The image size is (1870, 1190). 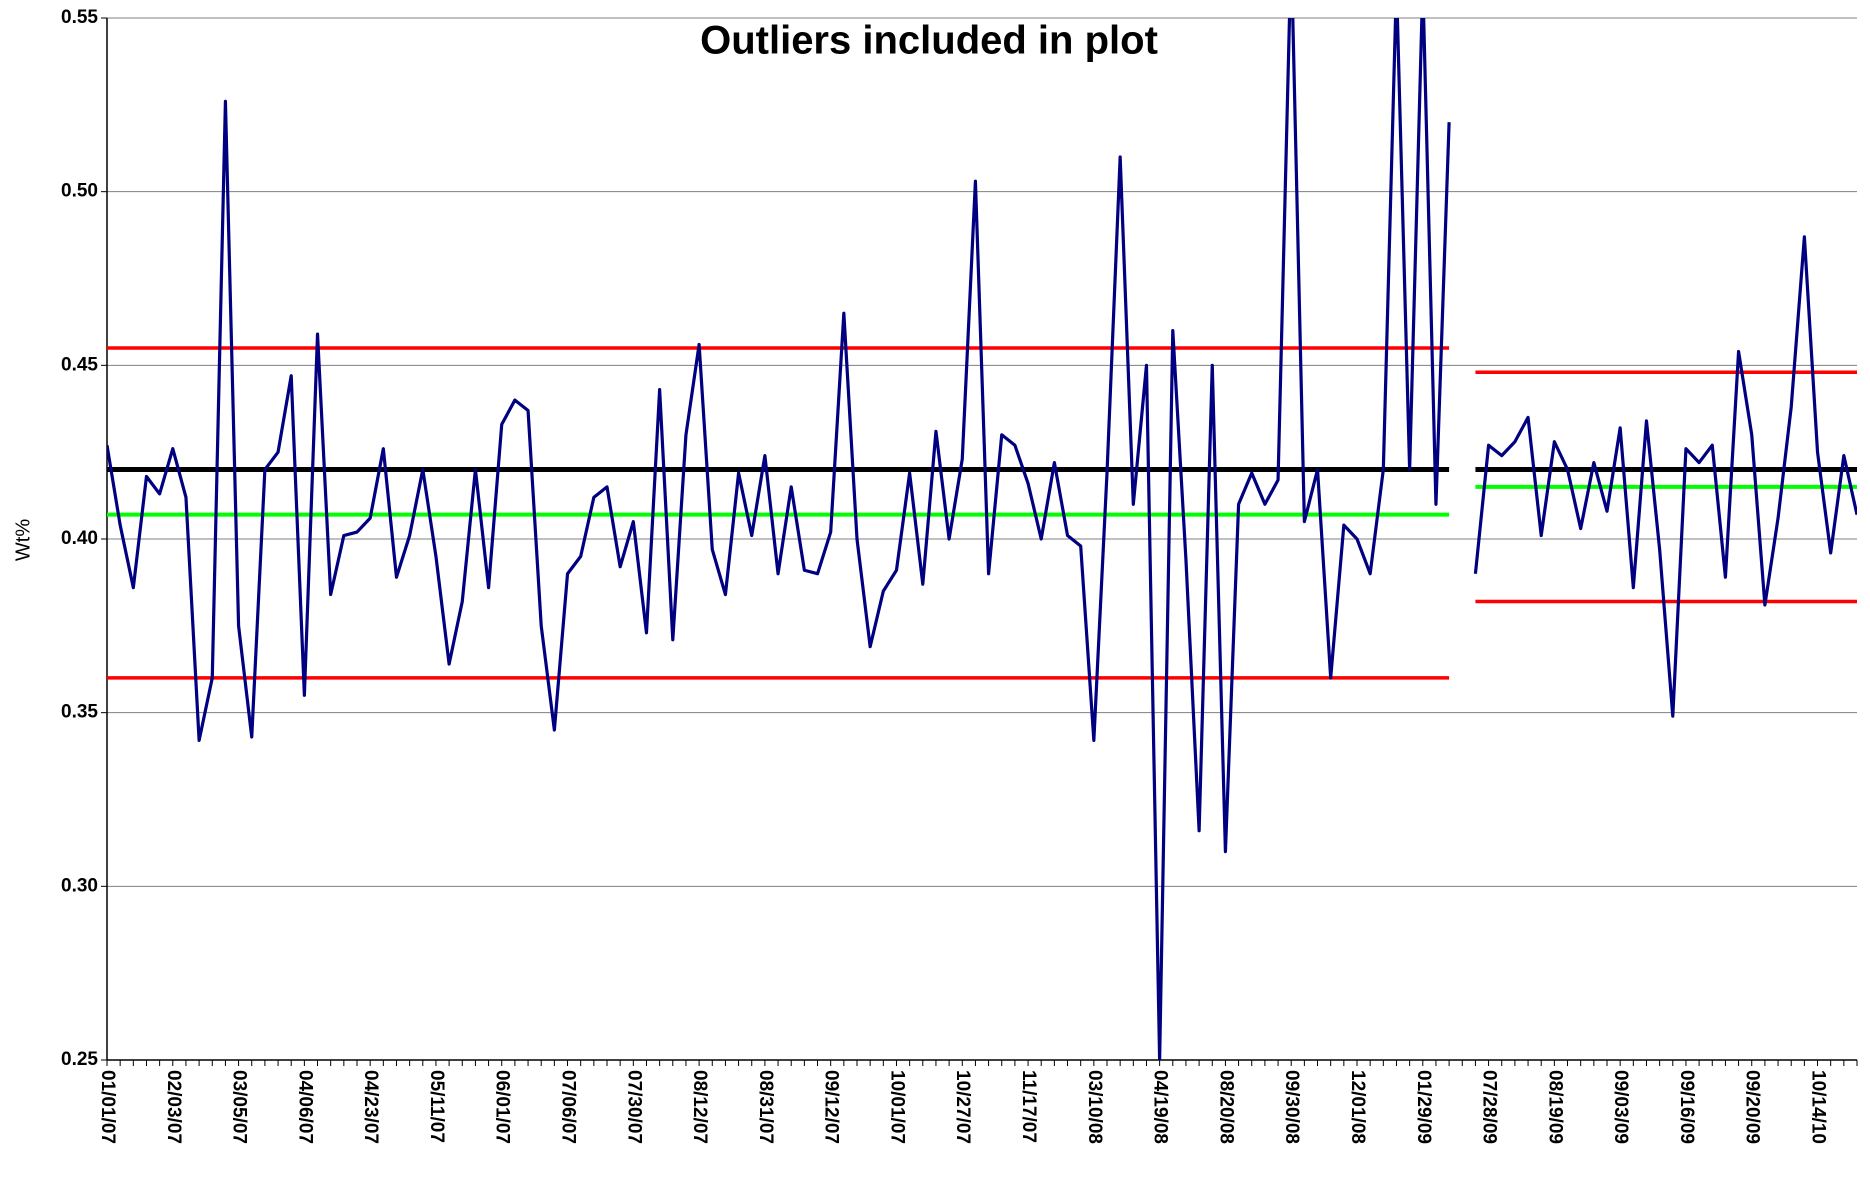 I want to click on y-tick-label: 0.30, so click(x=79, y=885).